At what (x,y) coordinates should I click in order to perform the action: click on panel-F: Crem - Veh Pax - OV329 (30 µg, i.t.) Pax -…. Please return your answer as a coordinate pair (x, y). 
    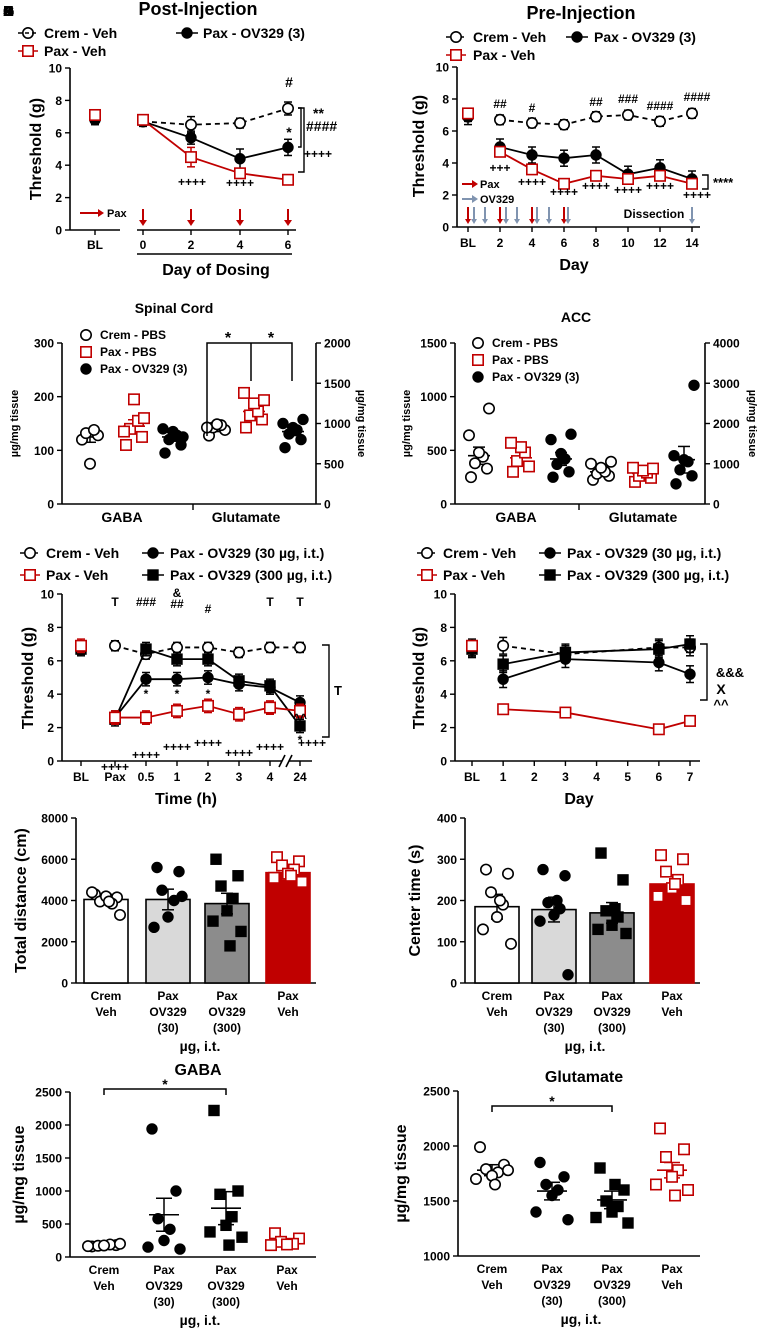
    Looking at the image, I should click on (577, 676).